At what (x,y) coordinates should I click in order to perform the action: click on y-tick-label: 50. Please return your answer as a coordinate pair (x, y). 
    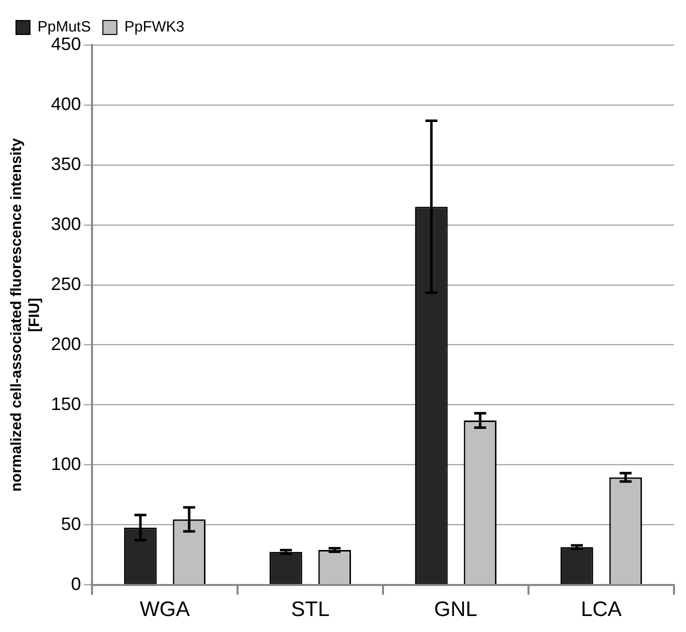
    Looking at the image, I should click on (71, 524).